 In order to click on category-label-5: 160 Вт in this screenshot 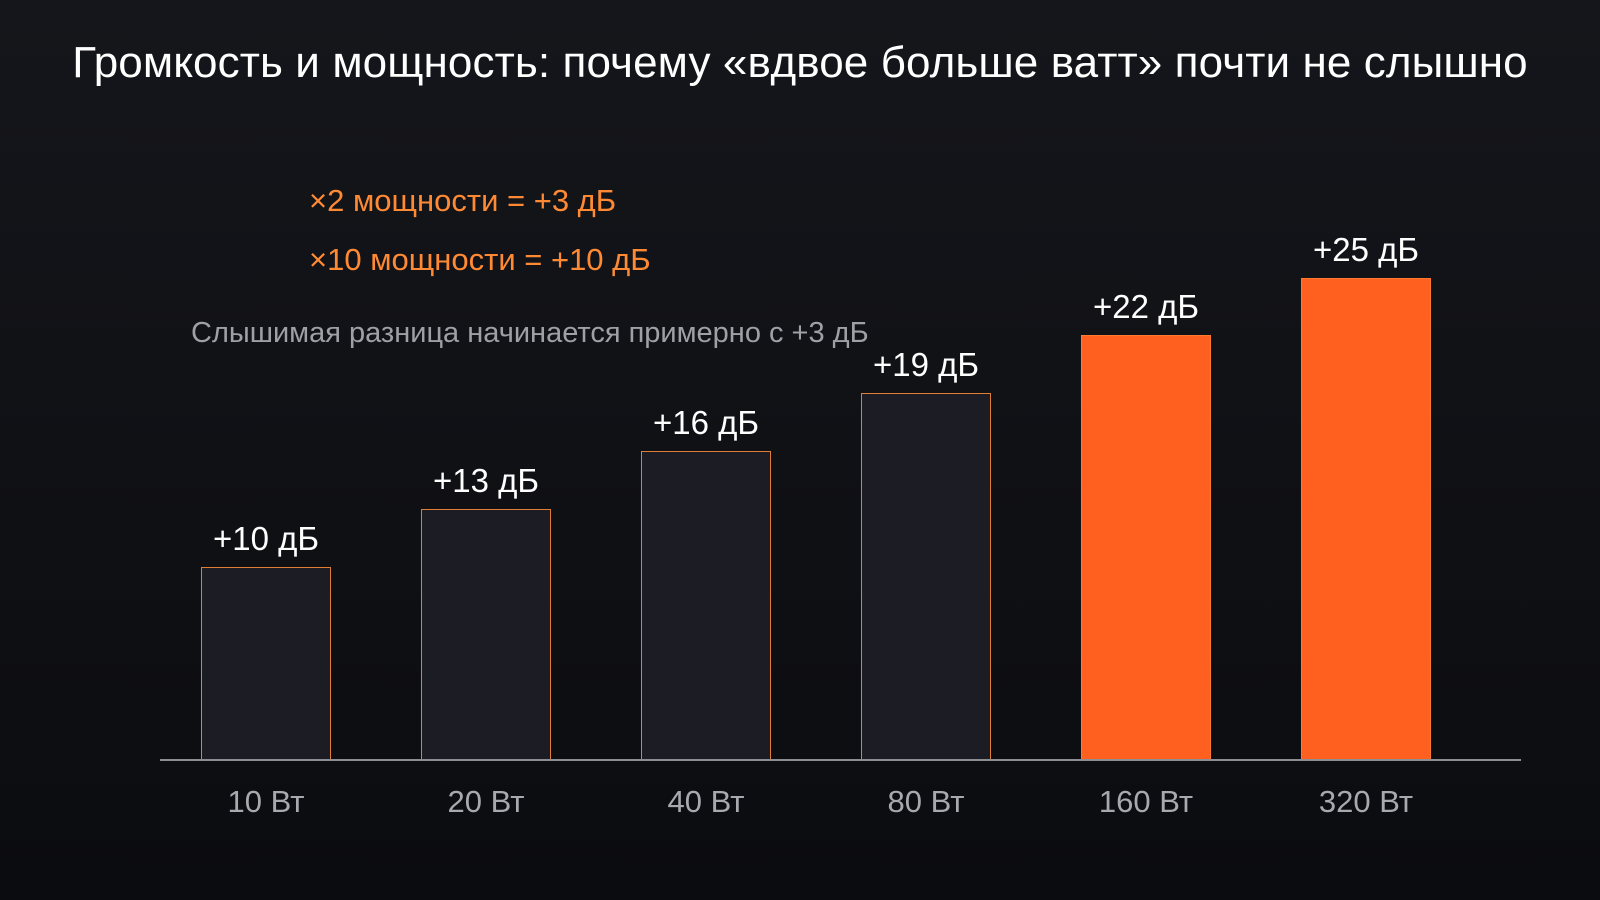, I will do `click(1146, 801)`.